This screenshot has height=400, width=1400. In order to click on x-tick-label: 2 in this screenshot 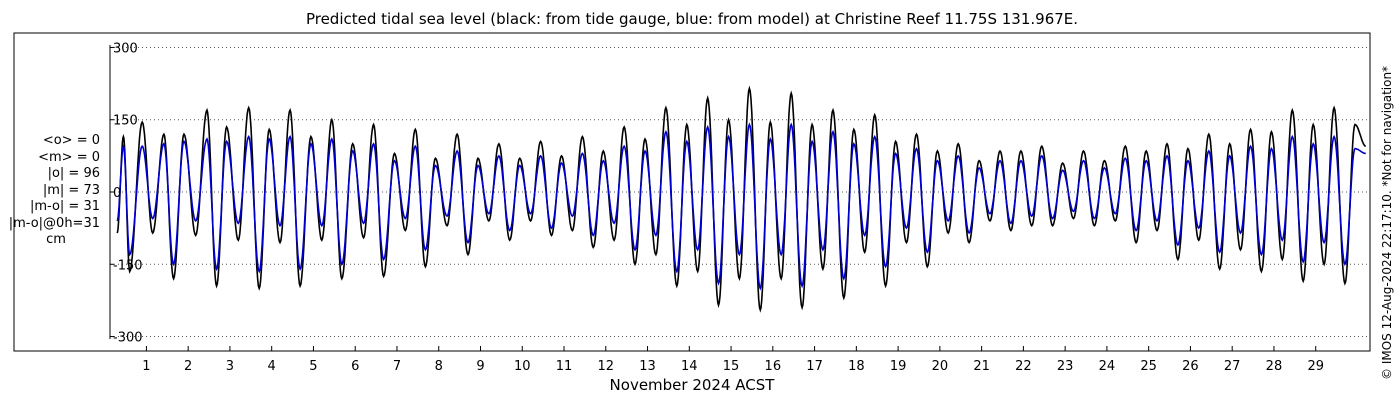, I will do `click(188, 366)`.